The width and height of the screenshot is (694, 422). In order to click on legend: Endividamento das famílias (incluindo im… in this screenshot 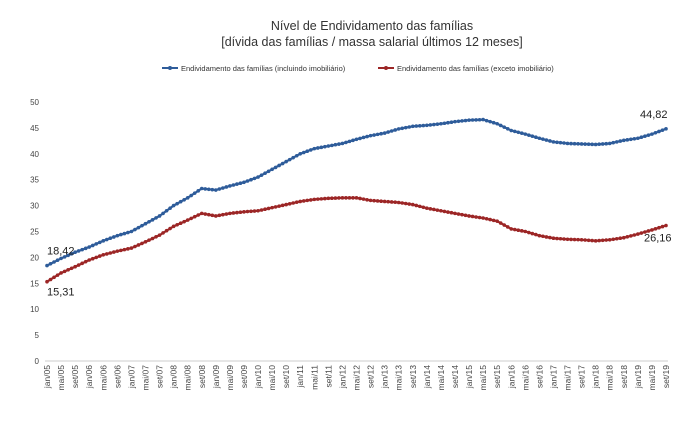, I will do `click(358, 68)`.